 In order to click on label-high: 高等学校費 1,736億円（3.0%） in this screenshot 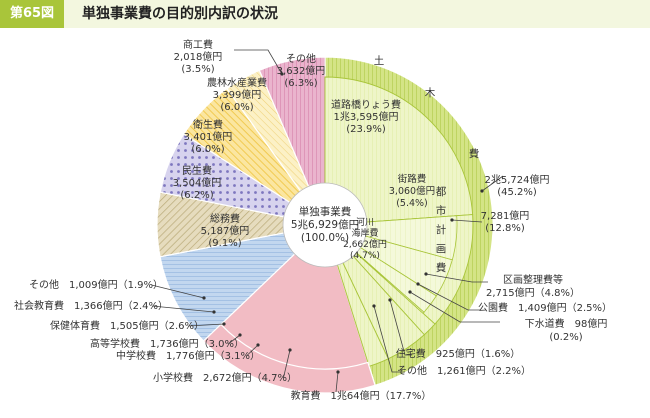, I will do `click(167, 343)`.